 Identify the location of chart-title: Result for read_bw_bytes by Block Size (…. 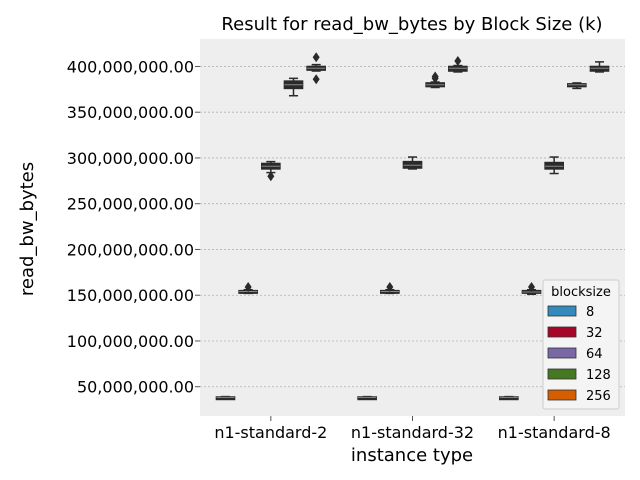
(411, 24).